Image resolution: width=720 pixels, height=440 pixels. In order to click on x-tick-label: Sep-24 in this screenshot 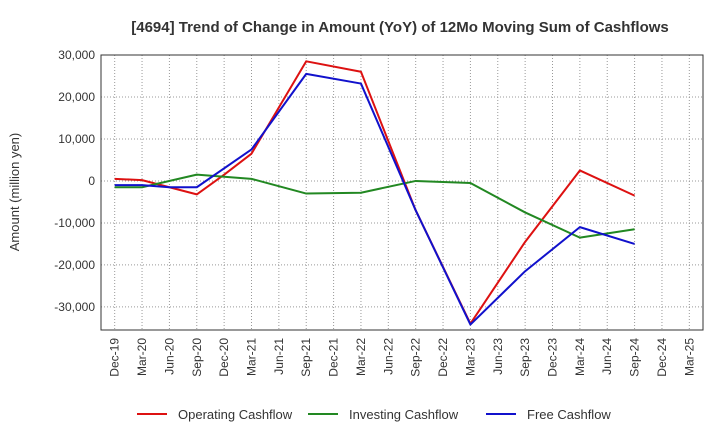, I will do `click(635, 357)`.